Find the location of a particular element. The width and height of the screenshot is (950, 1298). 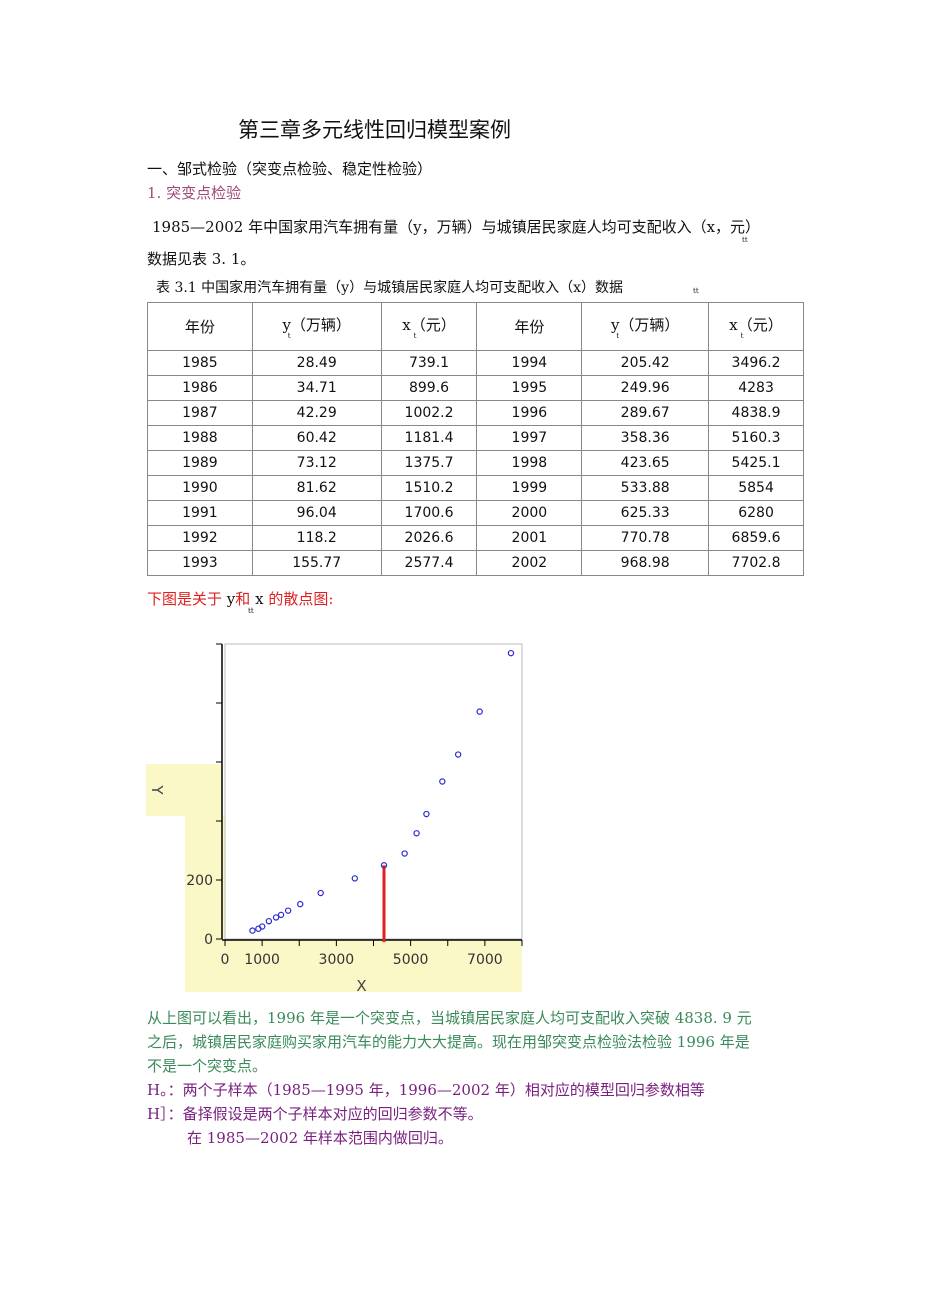

table-cell: 1002.2 is located at coordinates (429, 413).